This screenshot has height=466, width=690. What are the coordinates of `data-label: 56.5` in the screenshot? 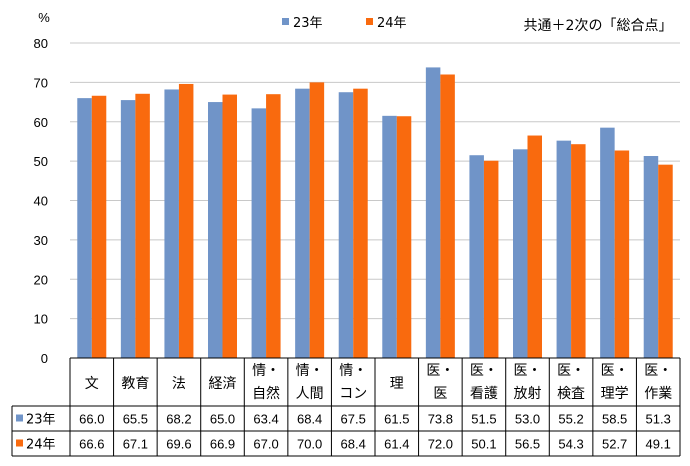 It's located at (527, 444).